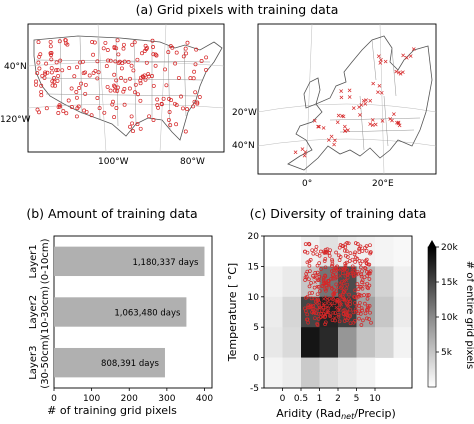  What do you see at coordinates (15, 120) in the screenshot?
I see `us-lat-label-120w: 120°W` at bounding box center [15, 120].